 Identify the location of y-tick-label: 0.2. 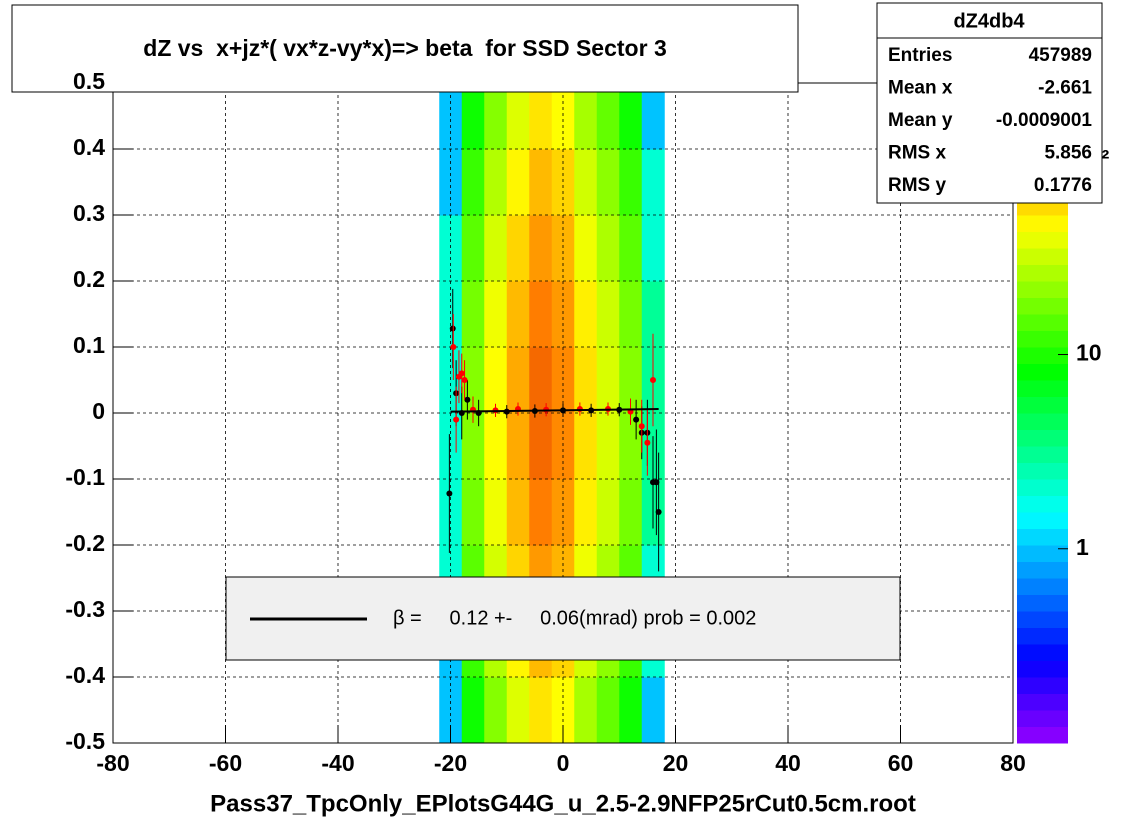
(89, 279).